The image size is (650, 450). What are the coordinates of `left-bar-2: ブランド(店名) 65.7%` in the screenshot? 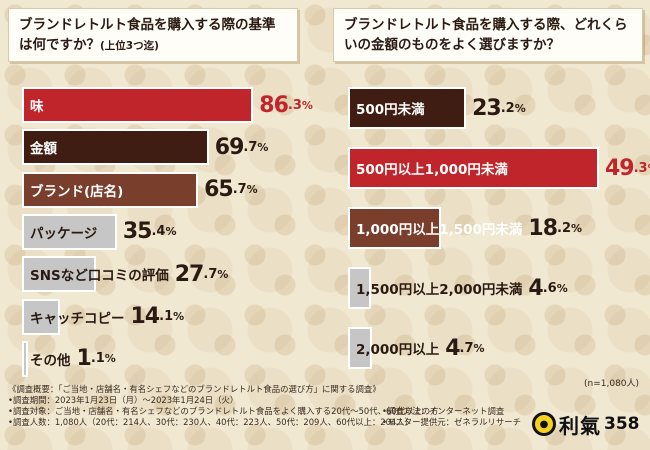 It's located at (156, 189).